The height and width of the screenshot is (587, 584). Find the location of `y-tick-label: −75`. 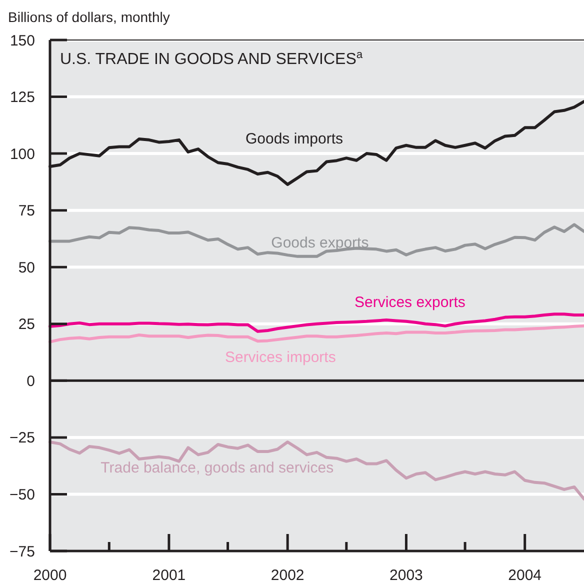

y-tick-label: −75 is located at coordinates (22, 551).